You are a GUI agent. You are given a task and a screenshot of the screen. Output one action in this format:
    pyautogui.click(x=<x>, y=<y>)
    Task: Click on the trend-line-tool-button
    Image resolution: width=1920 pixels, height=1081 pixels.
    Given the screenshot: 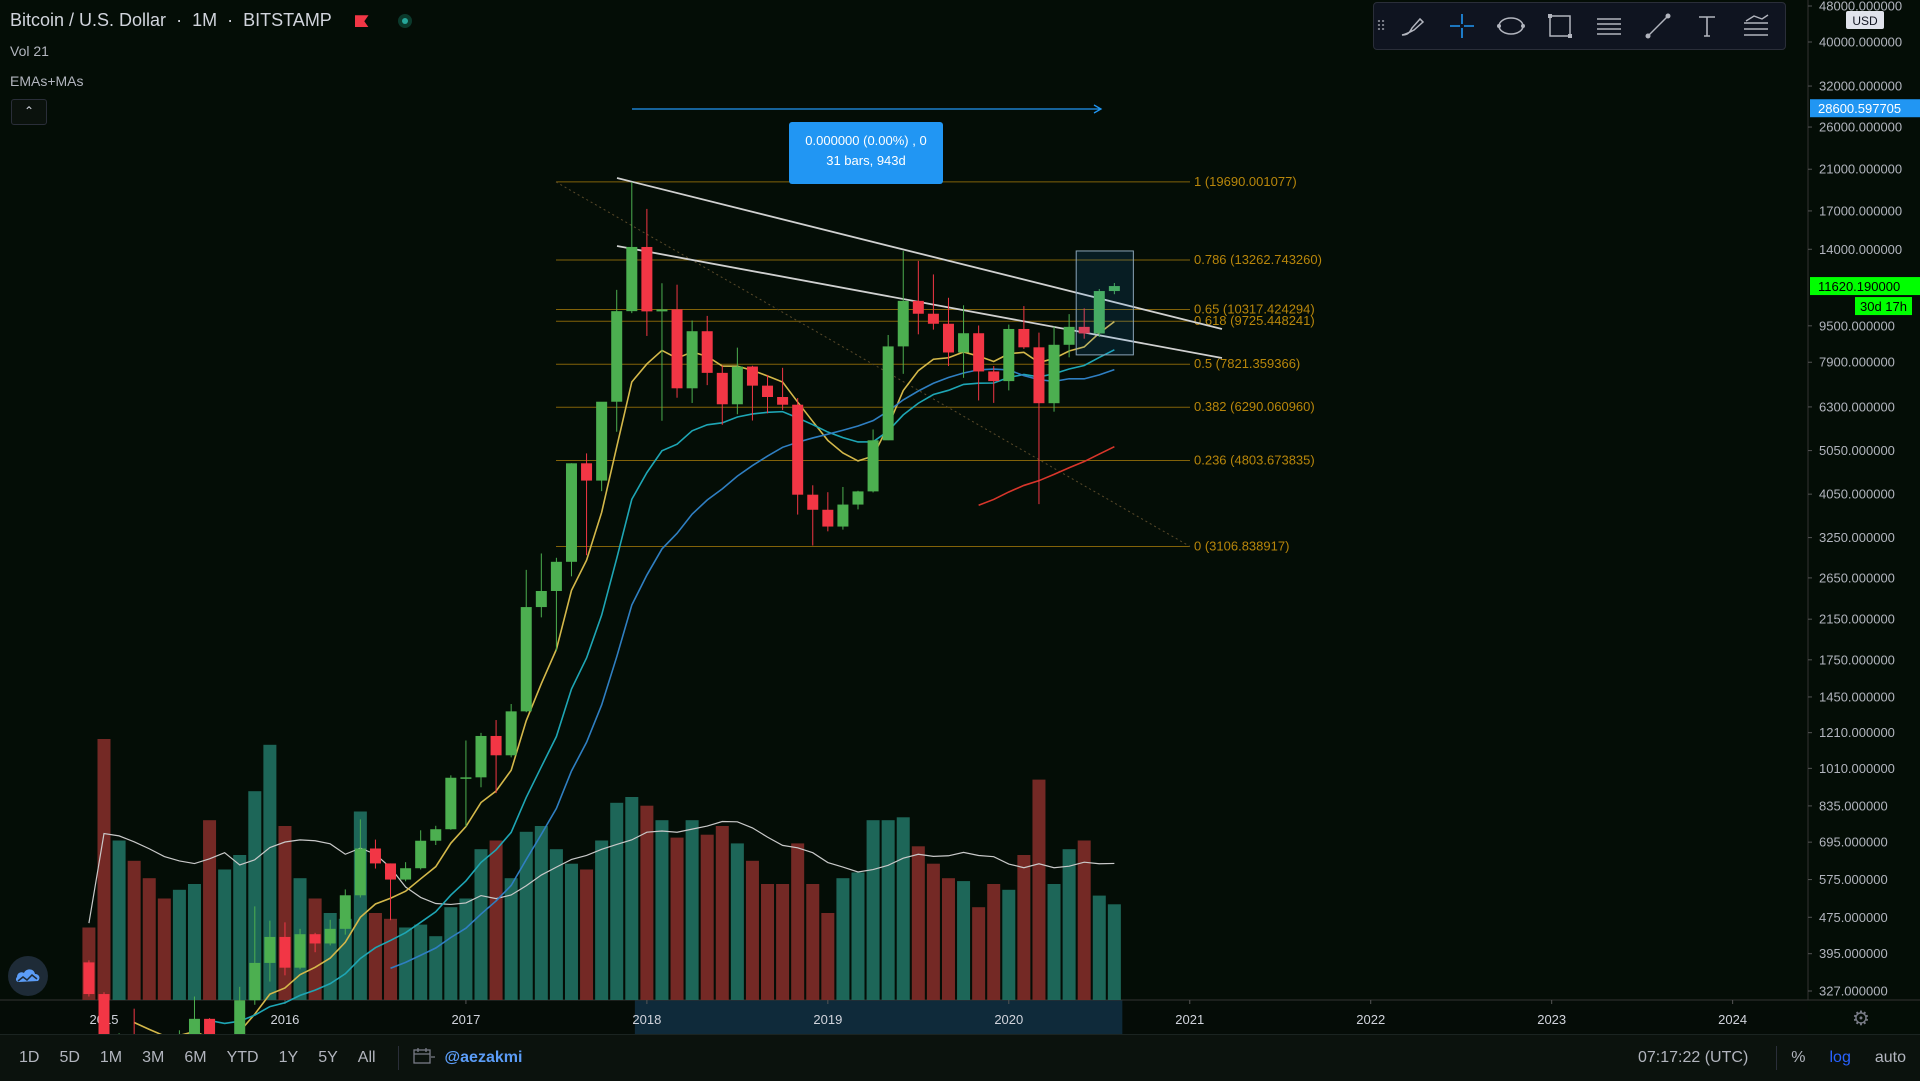 What is the action you would take?
    pyautogui.click(x=1657, y=26)
    